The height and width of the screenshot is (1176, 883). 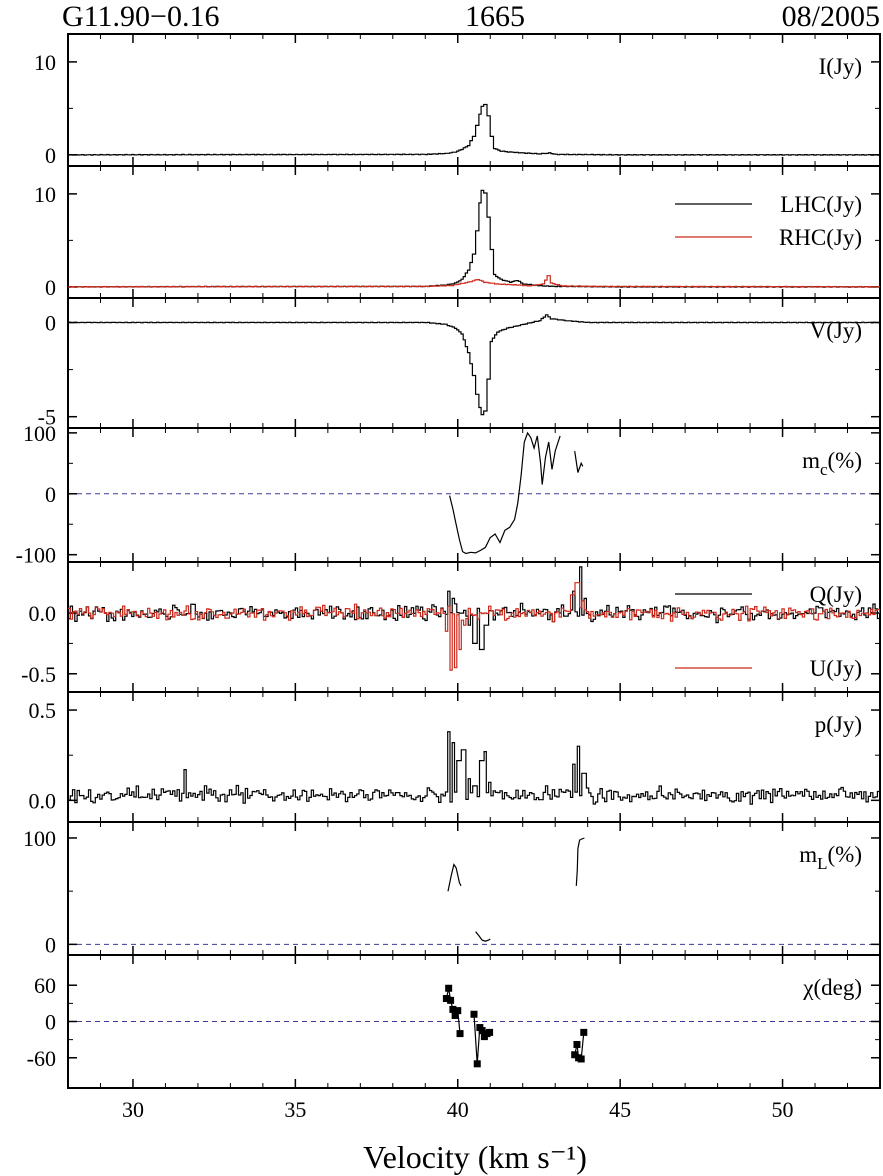 What do you see at coordinates (495, 16) in the screenshot?
I see `frequency-label: 1665` at bounding box center [495, 16].